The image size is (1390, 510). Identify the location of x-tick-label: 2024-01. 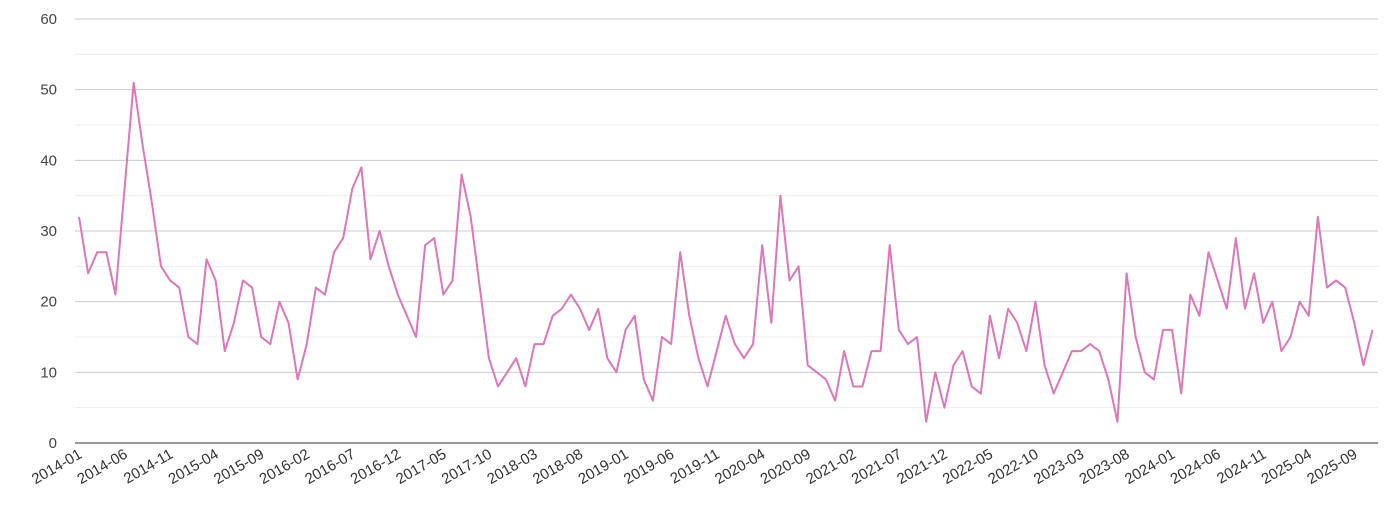
(1150, 467).